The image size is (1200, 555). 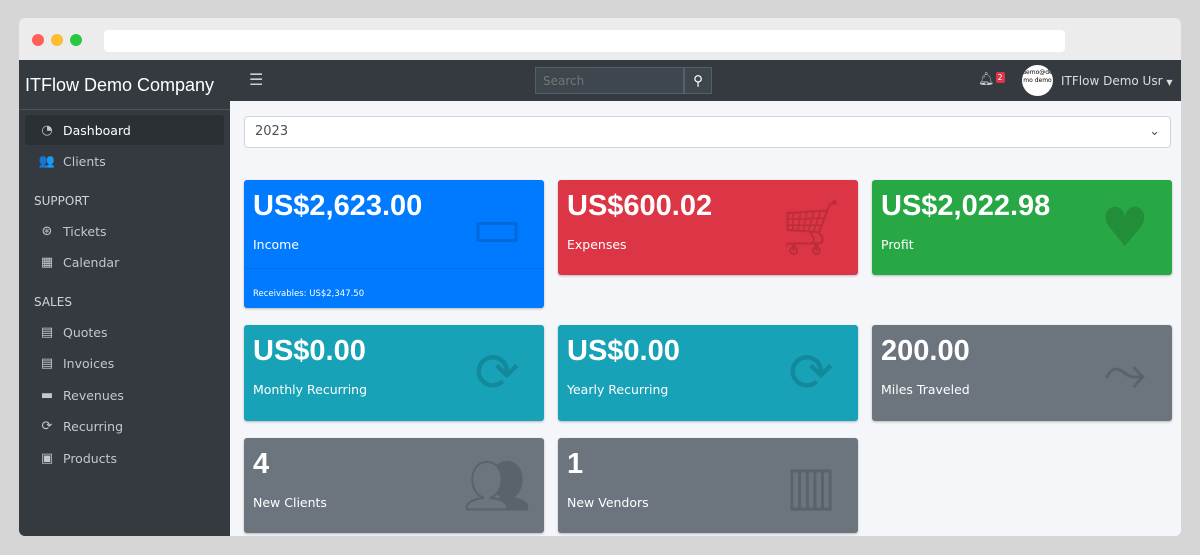 What do you see at coordinates (290, 502) in the screenshot?
I see `stat-label: New Clients` at bounding box center [290, 502].